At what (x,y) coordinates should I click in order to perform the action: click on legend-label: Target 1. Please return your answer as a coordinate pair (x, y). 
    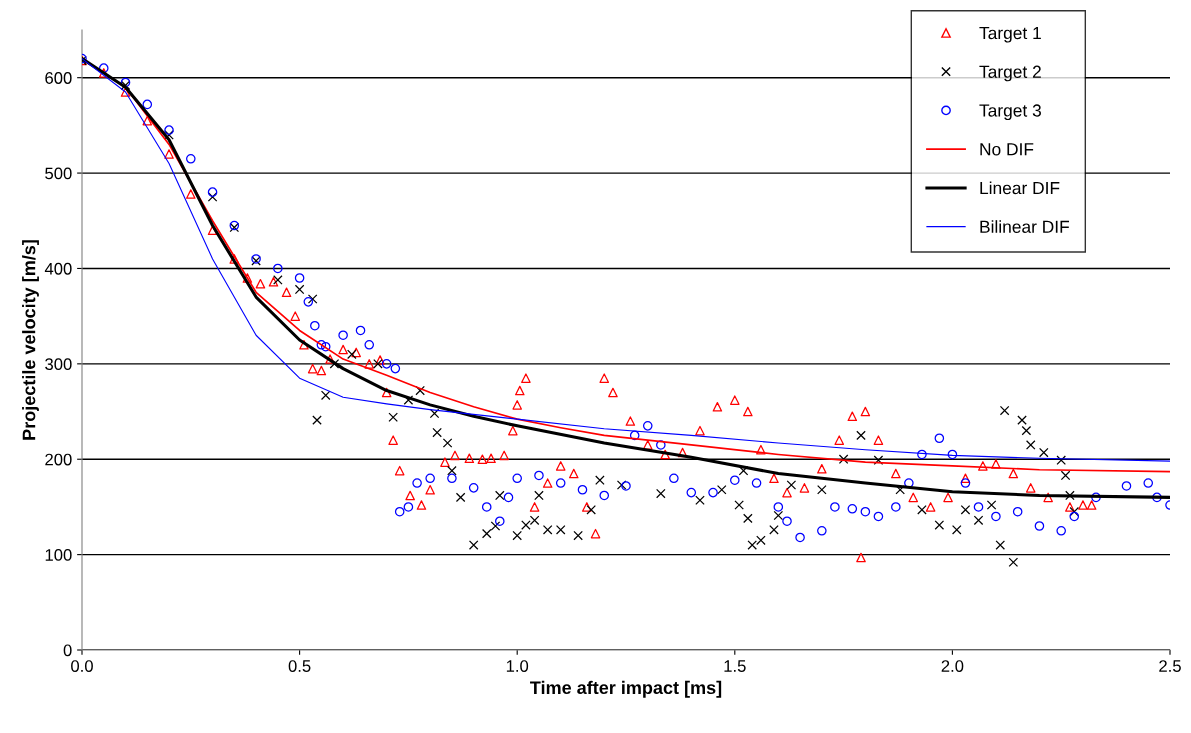
    Looking at the image, I should click on (1010, 35).